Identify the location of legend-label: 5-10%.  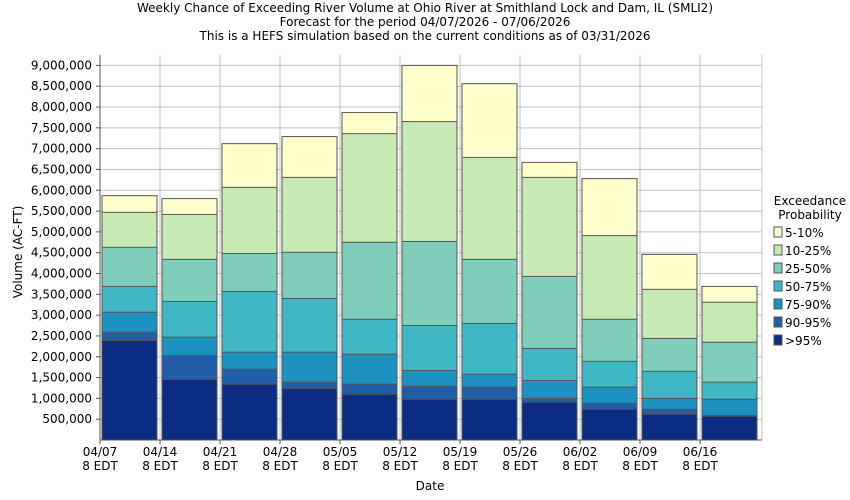
(804, 233).